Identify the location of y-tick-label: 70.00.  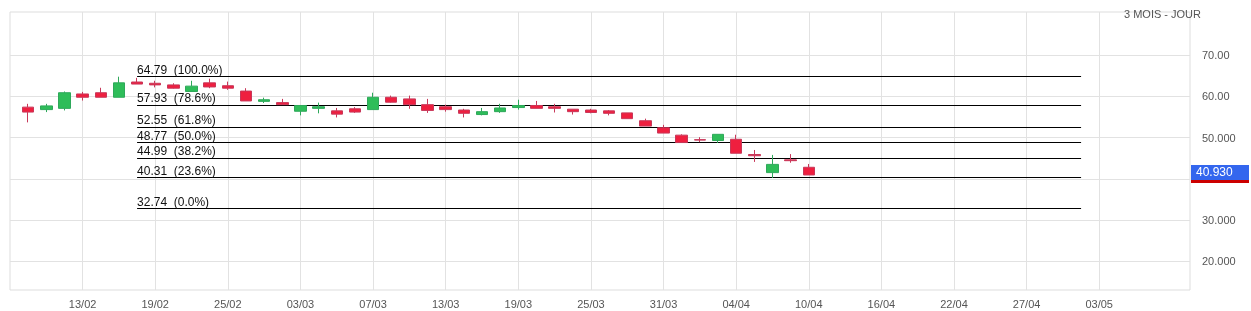
(1216, 55).